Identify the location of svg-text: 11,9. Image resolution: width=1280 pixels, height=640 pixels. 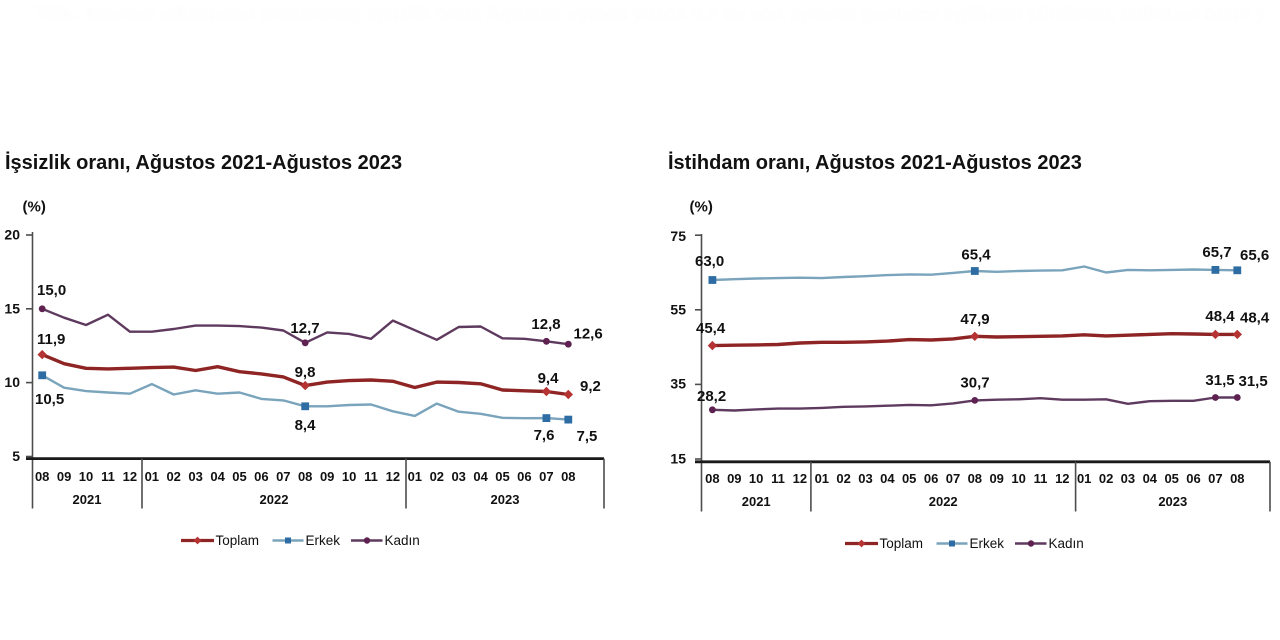
(51, 339).